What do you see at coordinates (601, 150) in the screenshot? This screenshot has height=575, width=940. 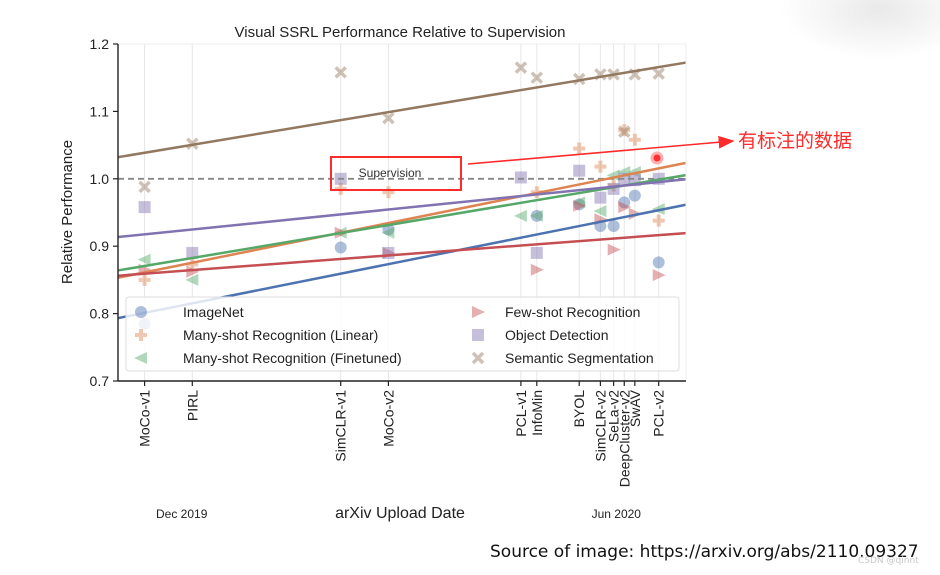 I see `callout-arrow` at bounding box center [601, 150].